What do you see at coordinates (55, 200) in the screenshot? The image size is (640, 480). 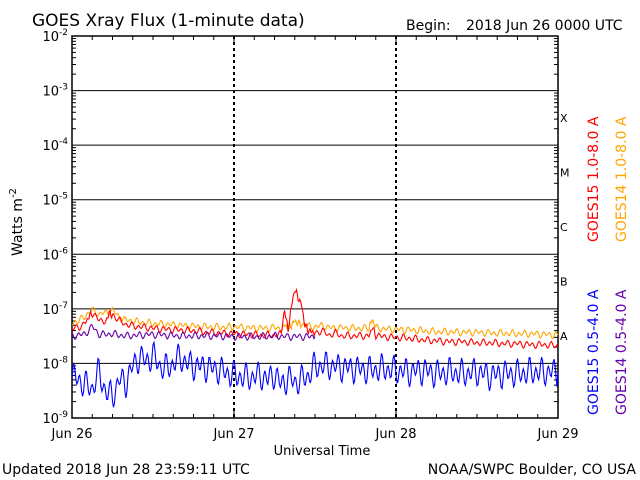 I see `y-tick-label: 10⁻⁵` at bounding box center [55, 200].